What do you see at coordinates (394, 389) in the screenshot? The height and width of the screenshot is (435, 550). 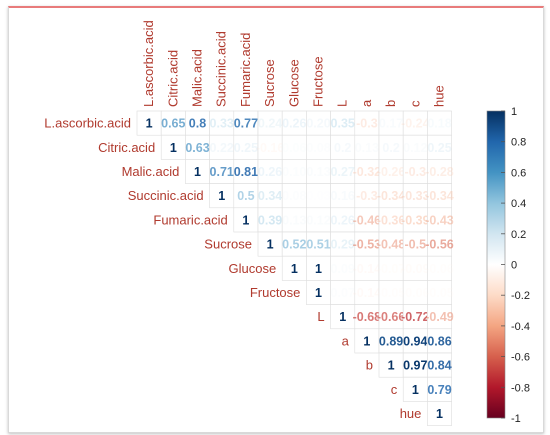 I see `row-label-11: c` at bounding box center [394, 389].